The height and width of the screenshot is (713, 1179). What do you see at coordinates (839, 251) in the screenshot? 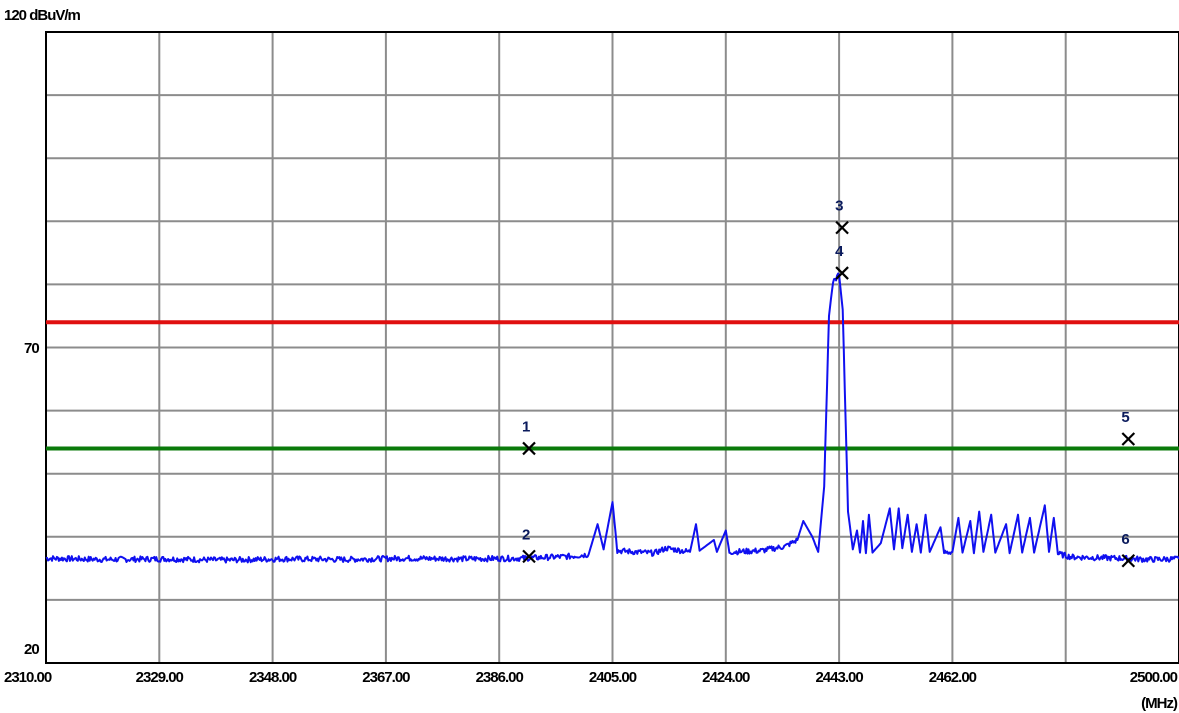
I see `marker-label: 4` at bounding box center [839, 251].